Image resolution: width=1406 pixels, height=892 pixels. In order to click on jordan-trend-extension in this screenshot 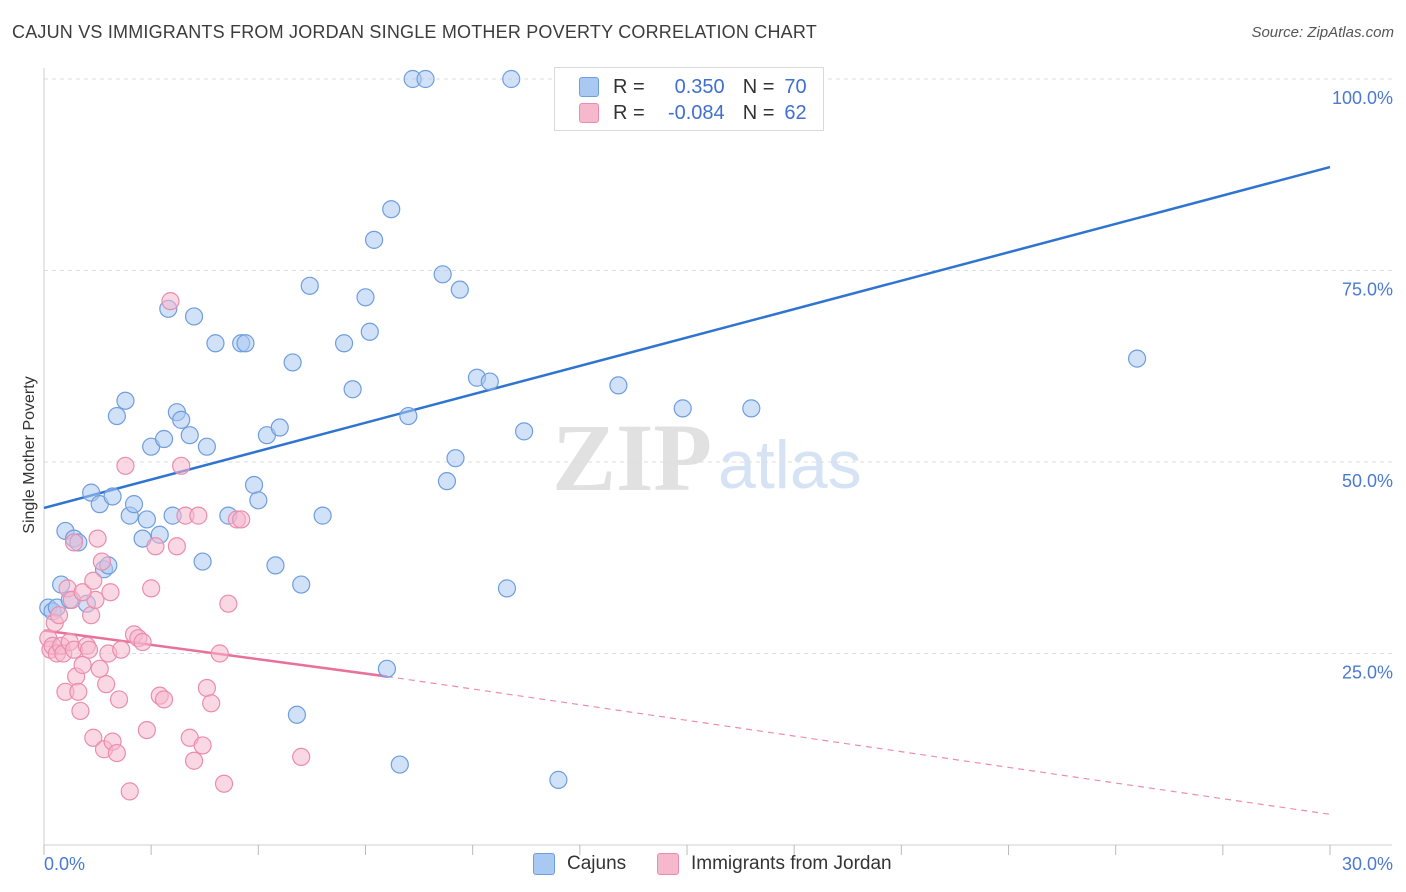, I will do `click(858, 745)`.